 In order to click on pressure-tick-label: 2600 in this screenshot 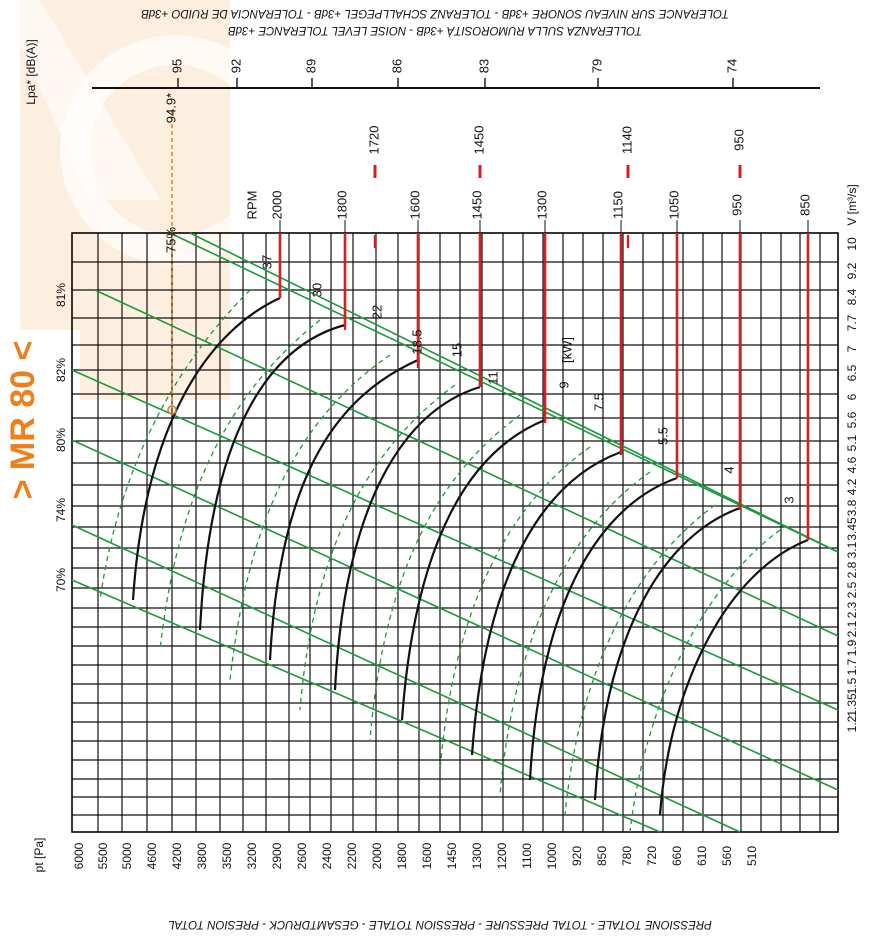, I will do `click(302, 855)`.